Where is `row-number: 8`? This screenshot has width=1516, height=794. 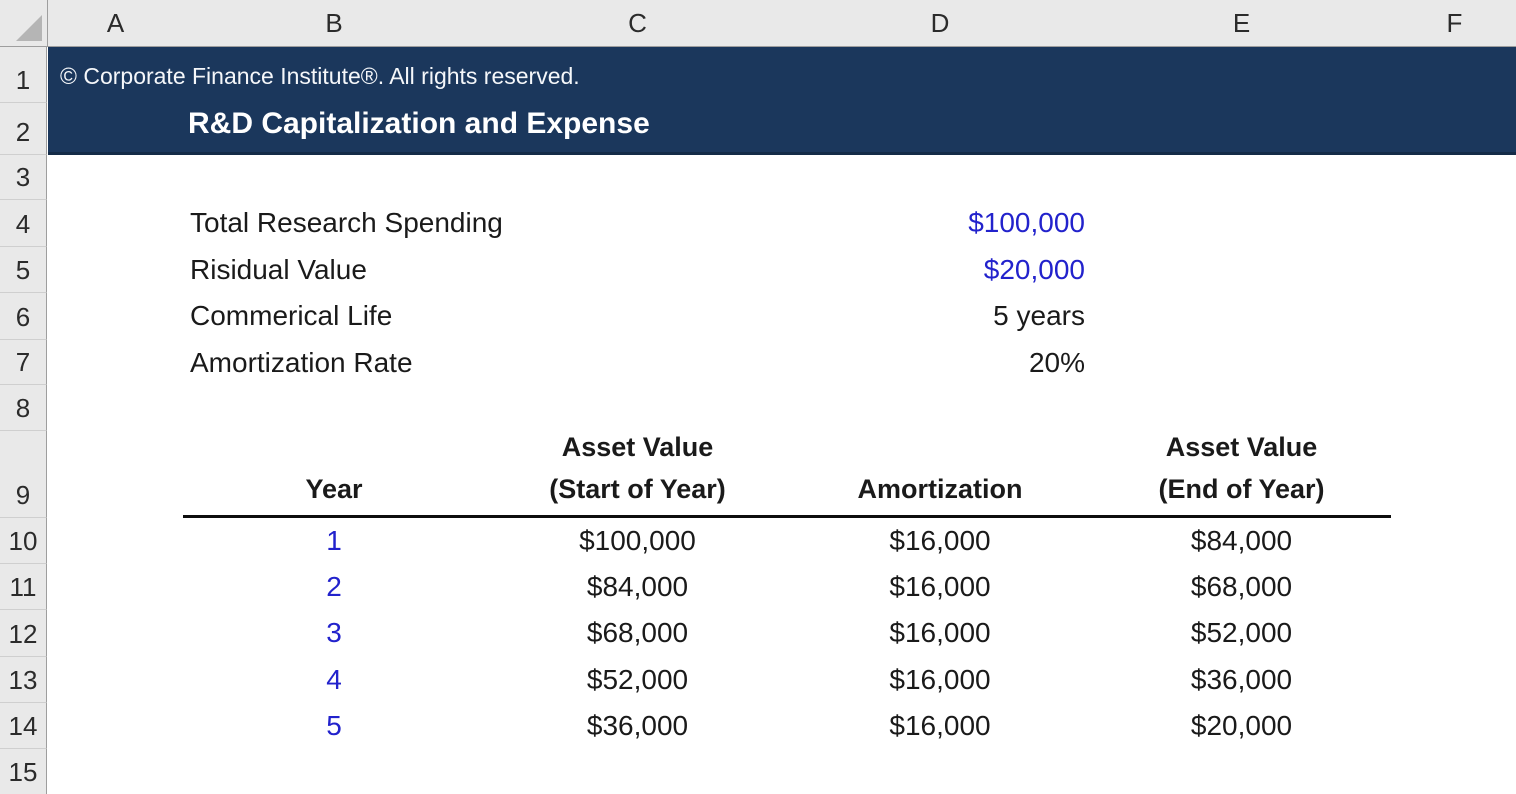
row-number: 8 is located at coordinates (23, 408).